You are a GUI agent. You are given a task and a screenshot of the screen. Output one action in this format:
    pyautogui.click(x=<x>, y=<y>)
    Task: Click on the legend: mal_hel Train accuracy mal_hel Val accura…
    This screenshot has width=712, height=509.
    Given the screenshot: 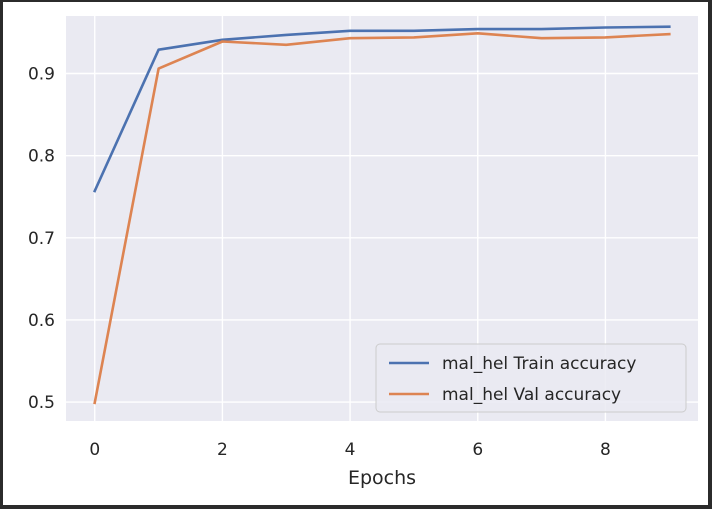 What is the action you would take?
    pyautogui.click(x=531, y=378)
    